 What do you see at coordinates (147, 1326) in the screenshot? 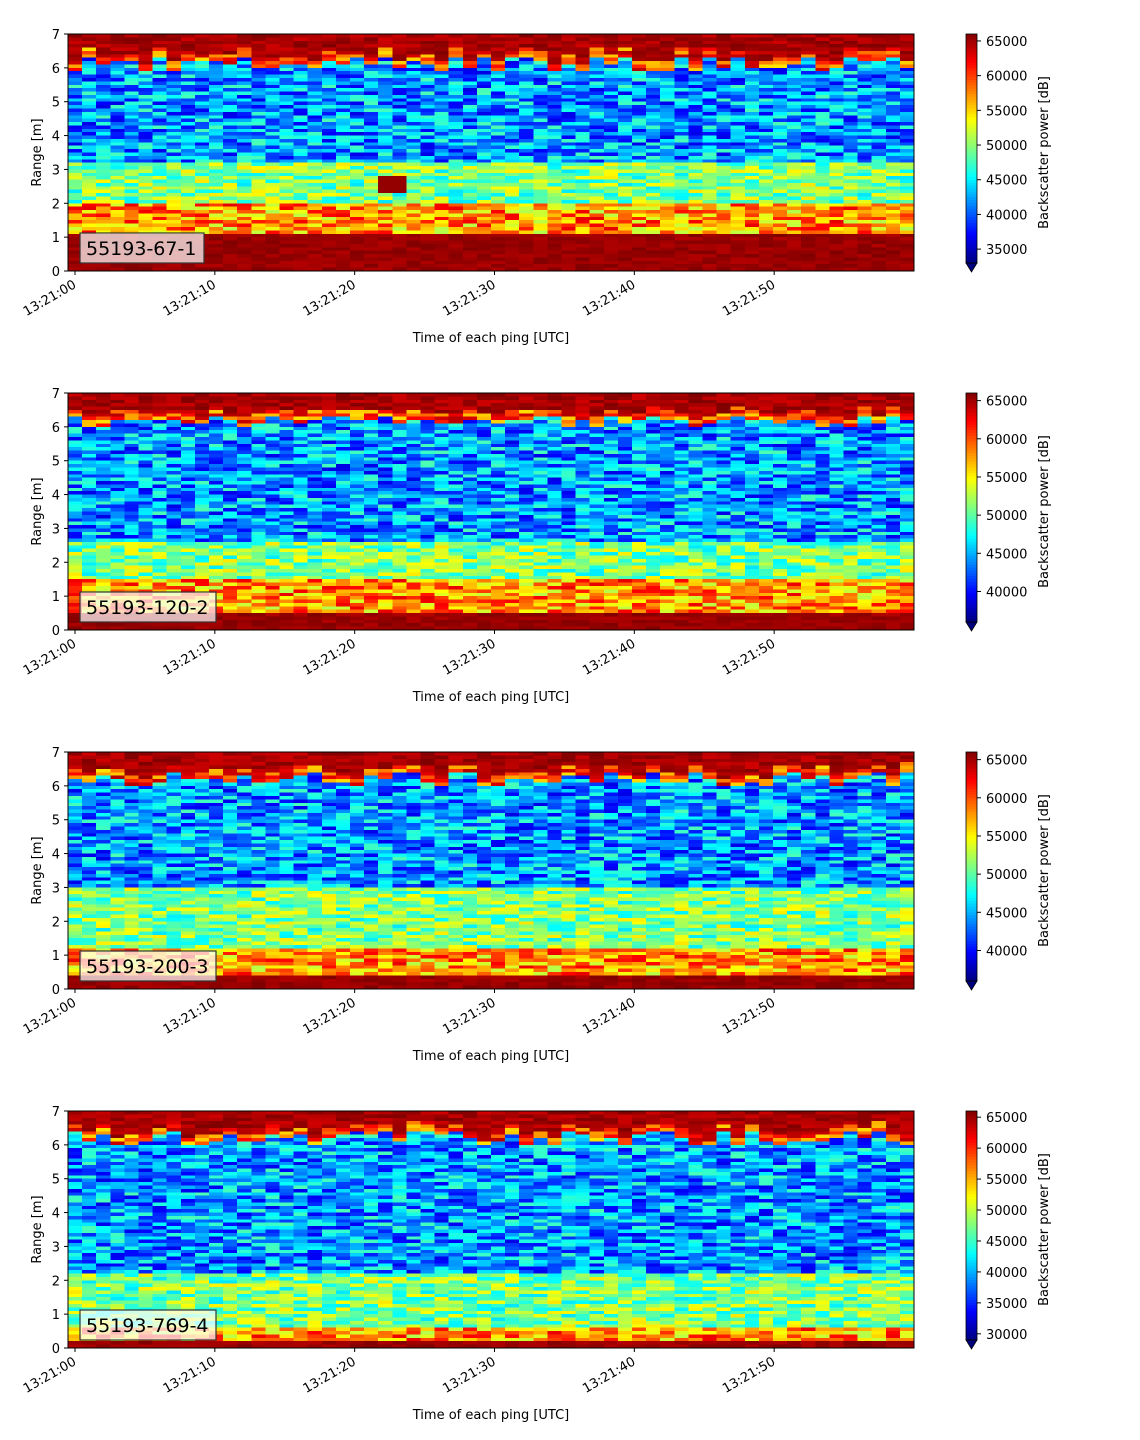
I see `panel-label: 55193-769-4` at bounding box center [147, 1326].